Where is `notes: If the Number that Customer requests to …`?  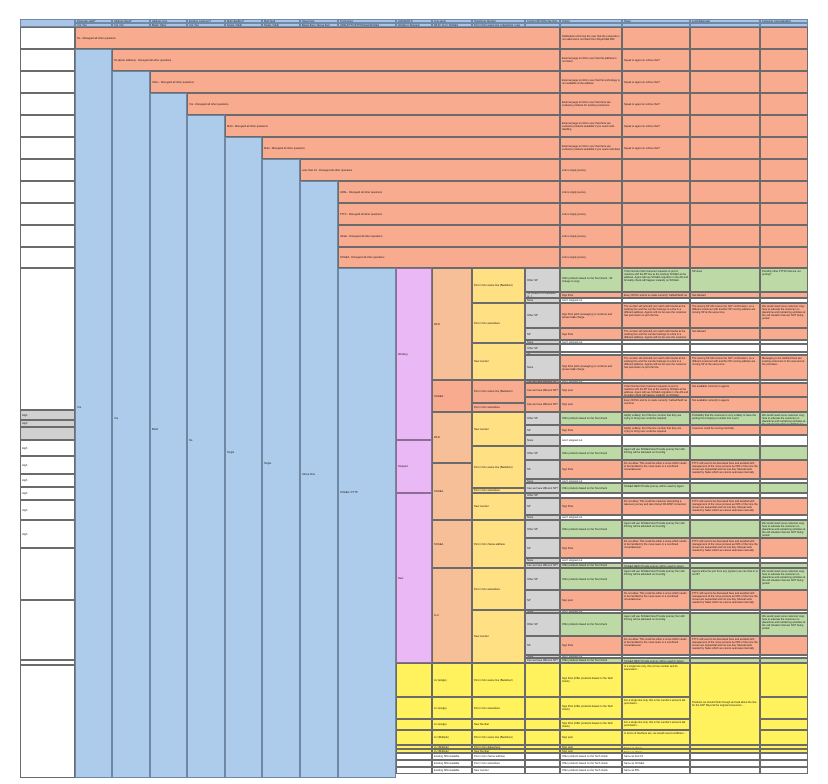 notes: If the Number that Customer requests to … is located at coordinates (656, 280).